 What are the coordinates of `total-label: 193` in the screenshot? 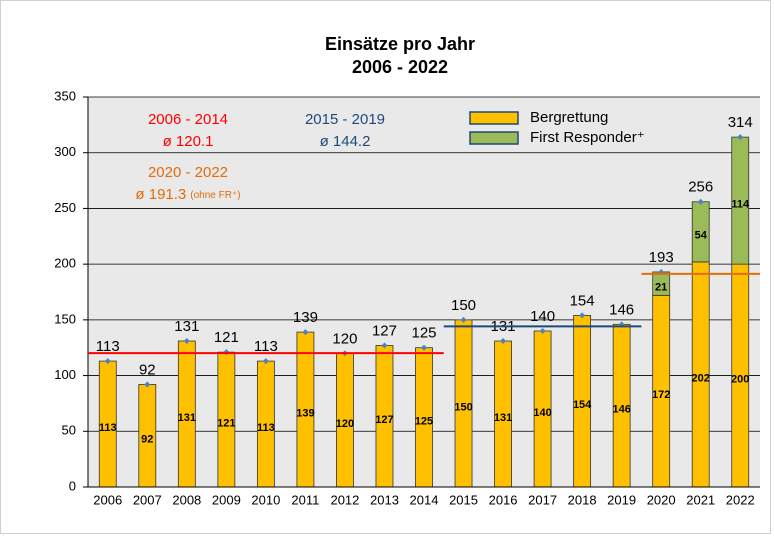 It's located at (661, 257).